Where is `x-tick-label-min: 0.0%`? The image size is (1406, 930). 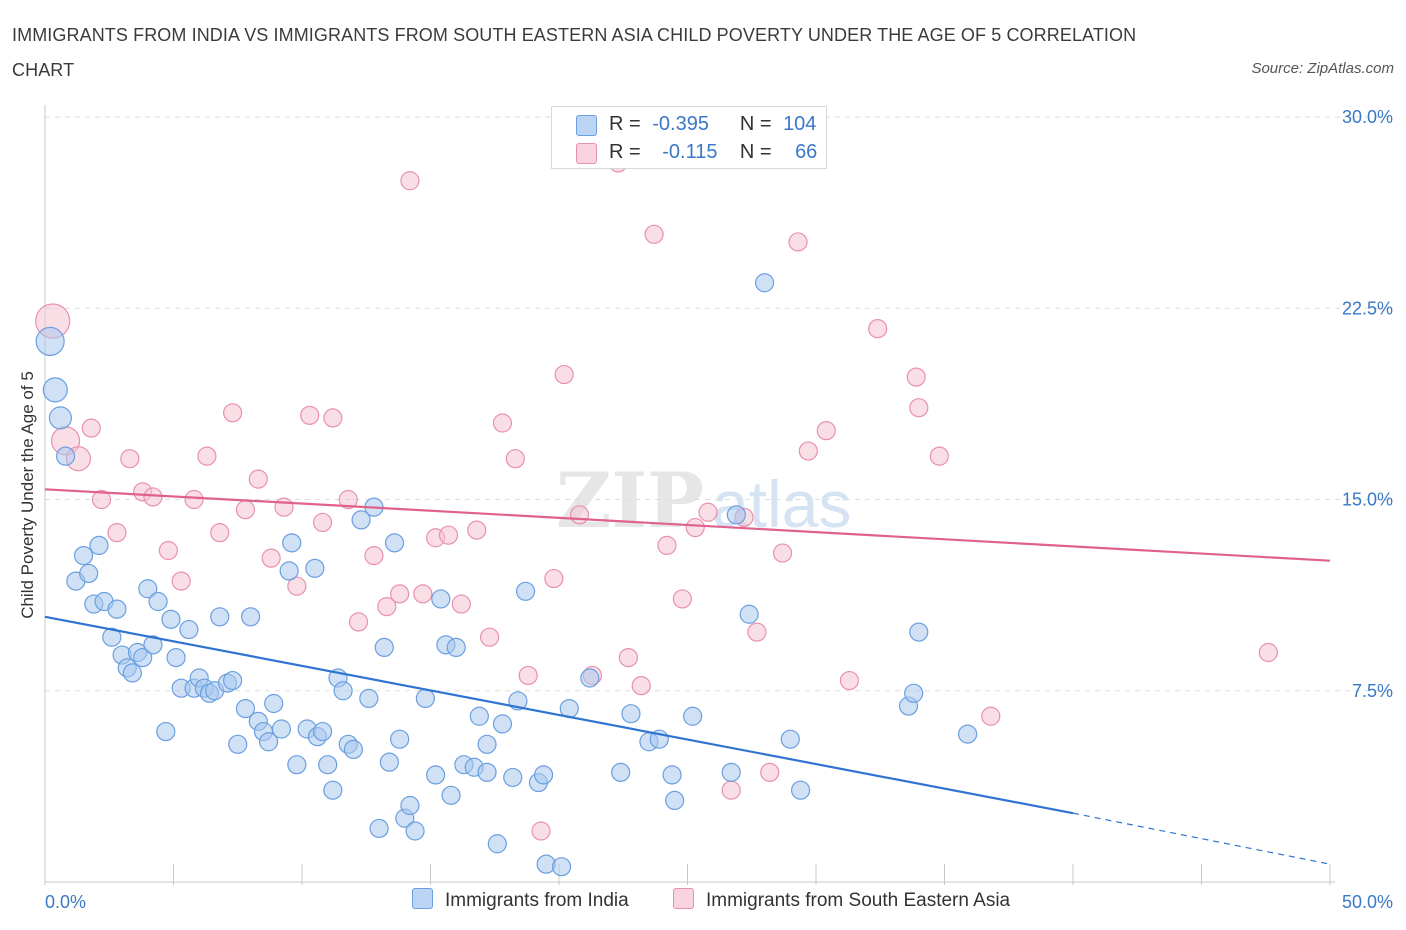
x-tick-label-min: 0.0% is located at coordinates (65, 902).